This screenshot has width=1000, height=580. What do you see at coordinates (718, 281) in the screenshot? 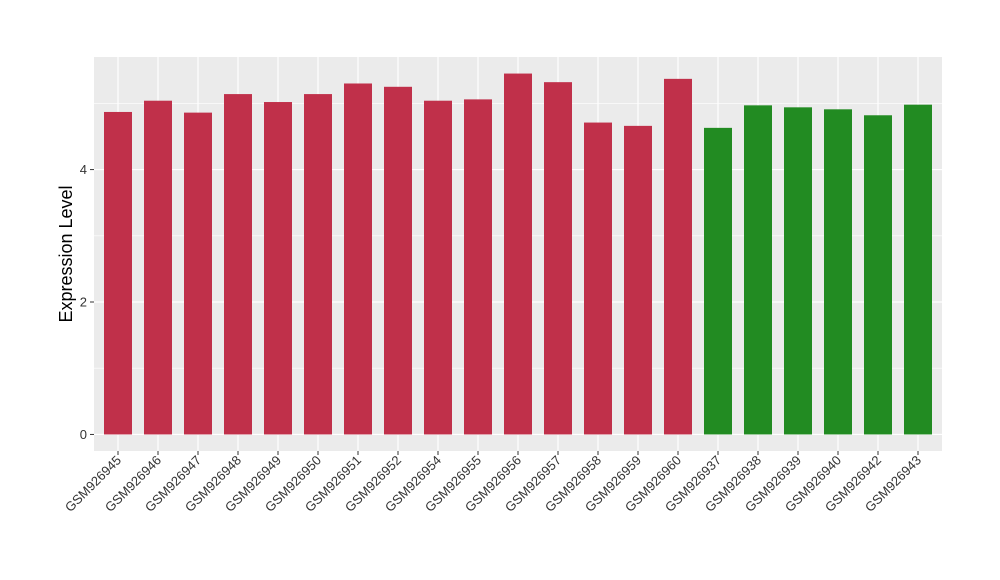
I see `bar-GSM926937` at bounding box center [718, 281].